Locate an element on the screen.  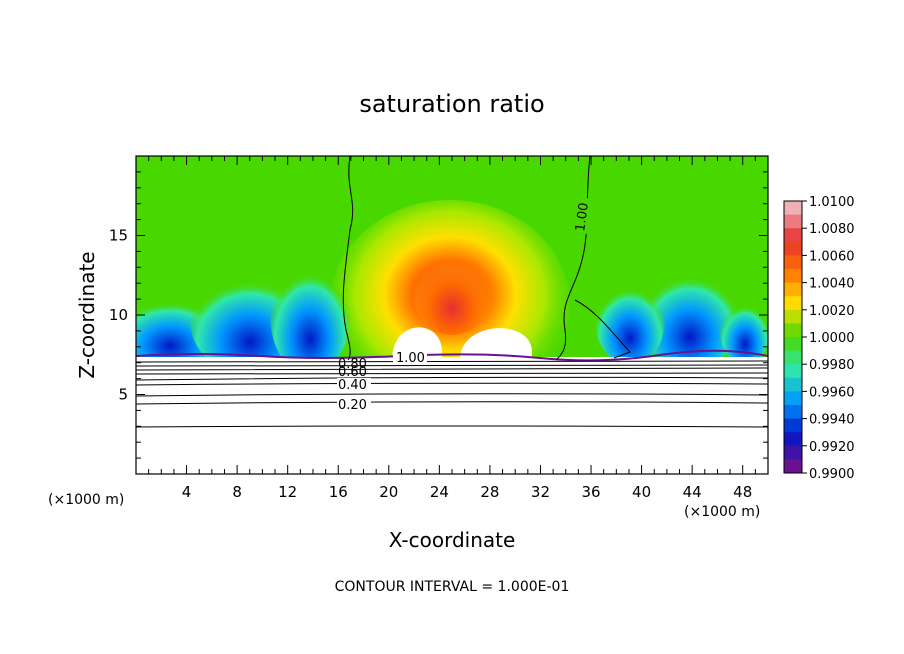
chart-title: saturation ratio is located at coordinates (451, 104).